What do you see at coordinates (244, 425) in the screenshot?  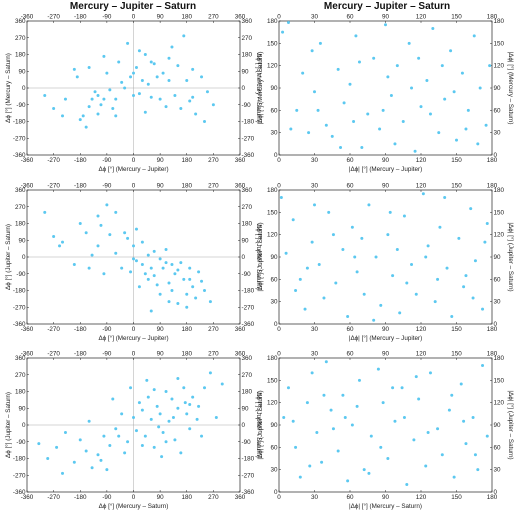 I see `y-tick-label-right: 0` at bounding box center [244, 425].